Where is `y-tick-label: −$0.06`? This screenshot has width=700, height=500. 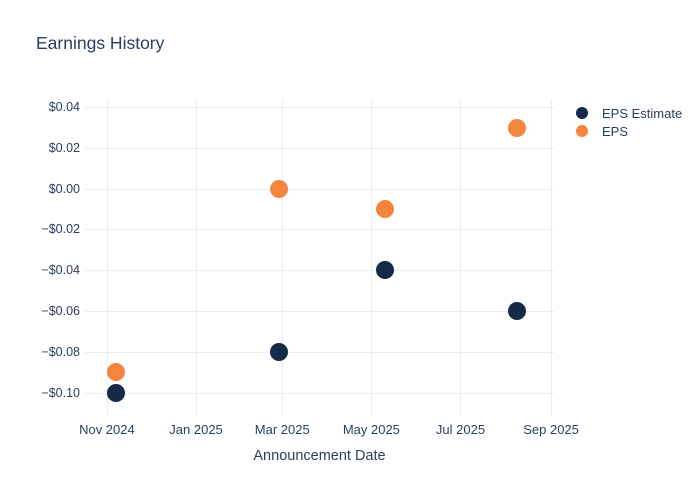 y-tick-label: −$0.06 is located at coordinates (60, 311).